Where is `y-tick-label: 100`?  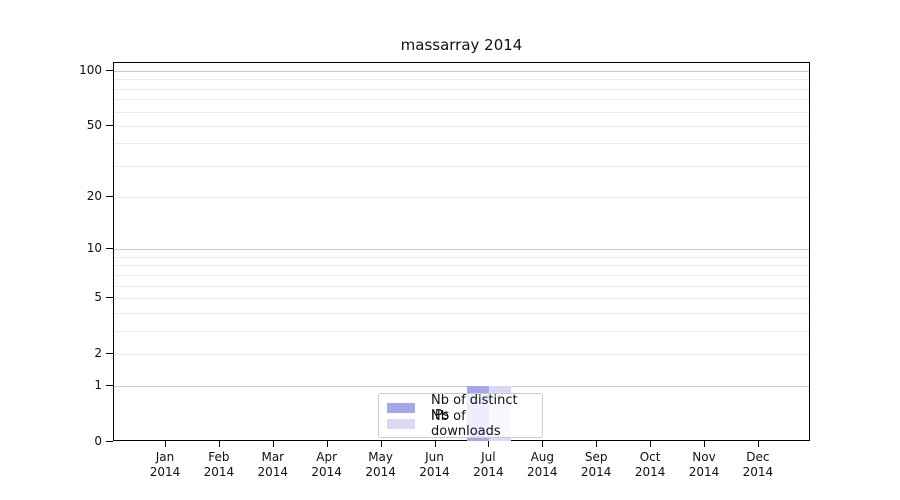 y-tick-label: 100 is located at coordinates (90, 70).